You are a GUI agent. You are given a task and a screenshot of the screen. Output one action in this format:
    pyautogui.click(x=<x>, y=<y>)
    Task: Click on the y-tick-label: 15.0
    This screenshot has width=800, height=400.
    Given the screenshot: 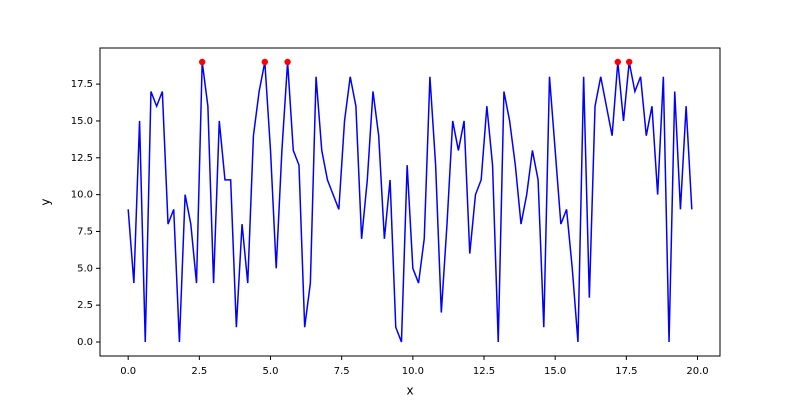 What is the action you would take?
    pyautogui.click(x=82, y=121)
    